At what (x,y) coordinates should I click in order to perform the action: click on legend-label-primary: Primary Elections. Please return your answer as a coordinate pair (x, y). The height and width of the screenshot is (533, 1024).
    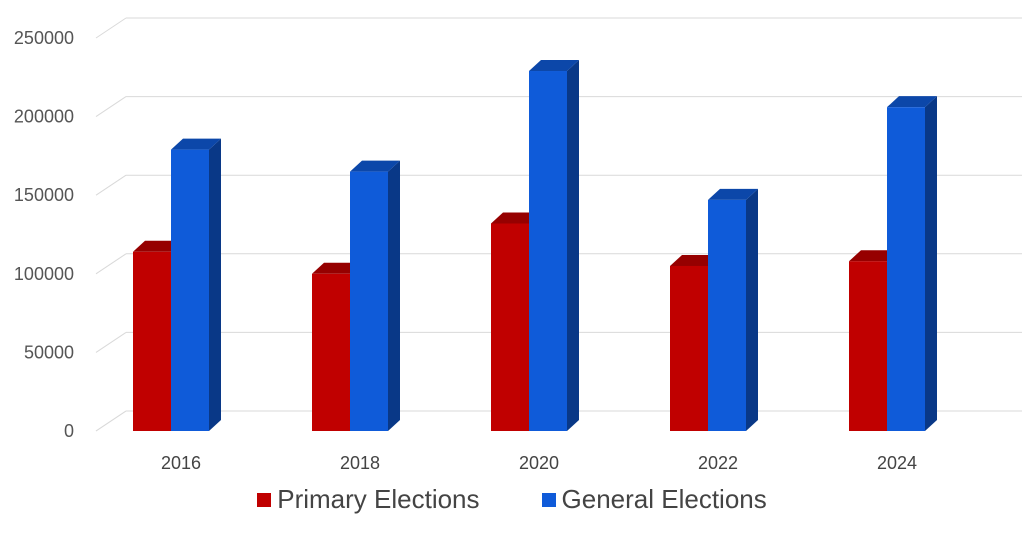
    Looking at the image, I should click on (378, 499).